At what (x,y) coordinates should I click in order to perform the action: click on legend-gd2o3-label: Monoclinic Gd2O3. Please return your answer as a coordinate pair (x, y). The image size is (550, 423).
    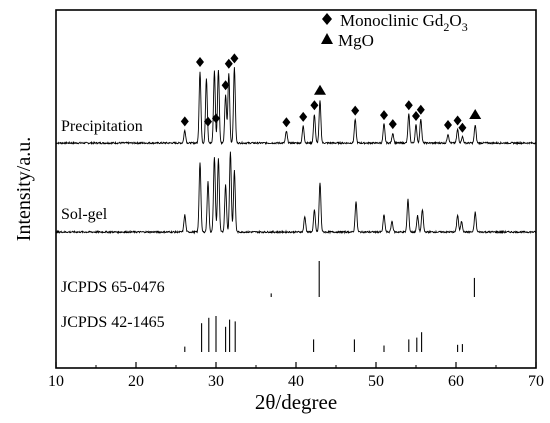
    Looking at the image, I should click on (404, 22).